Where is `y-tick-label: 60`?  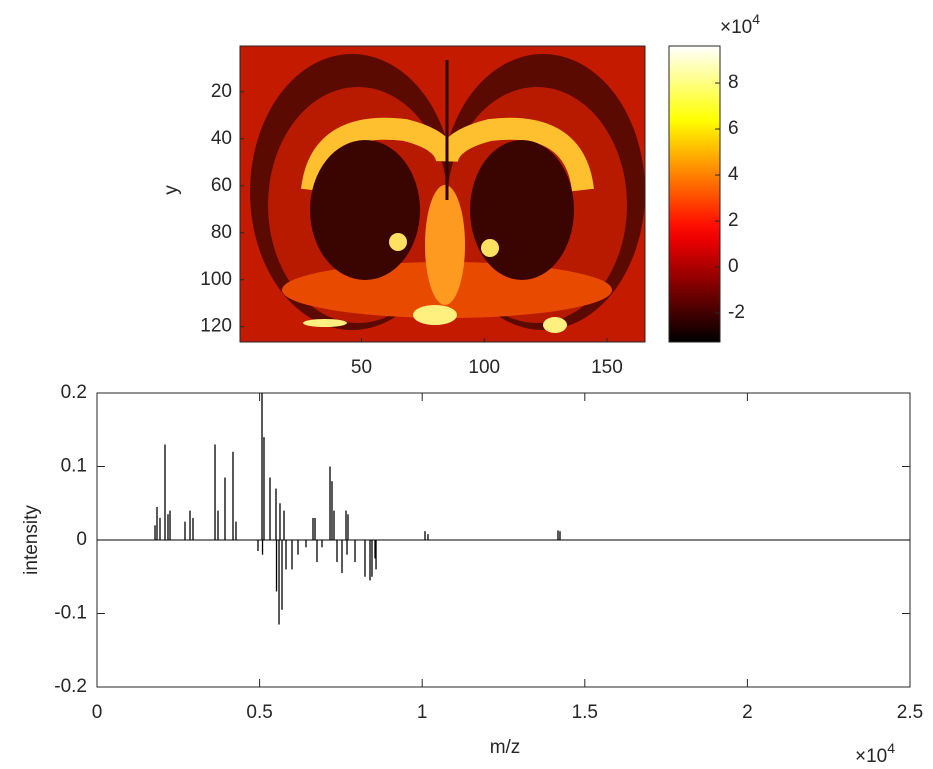
y-tick-label: 60 is located at coordinates (221, 185).